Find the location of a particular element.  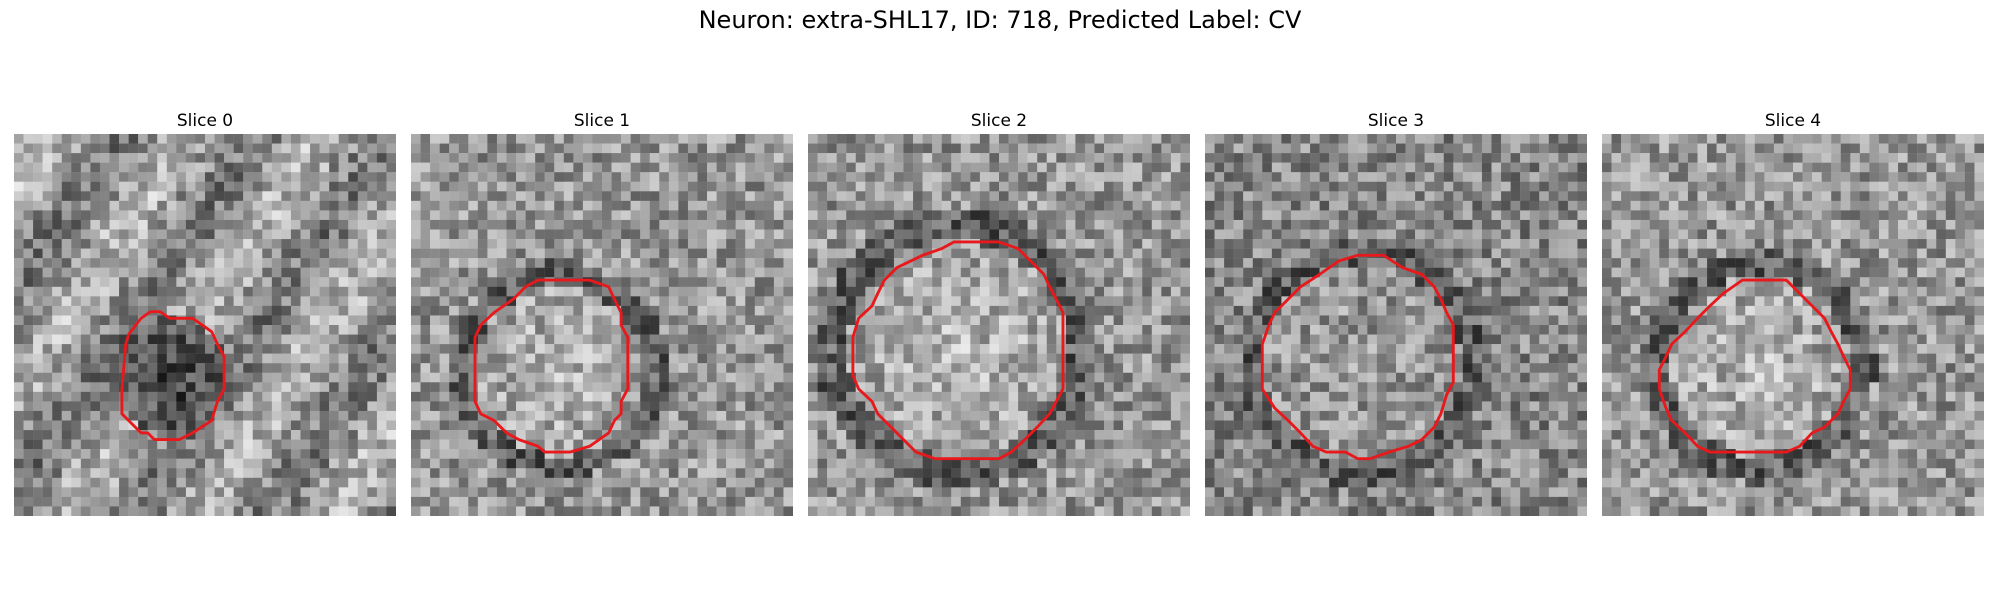

slice-panel-0: Slice 0 is located at coordinates (205, 312).